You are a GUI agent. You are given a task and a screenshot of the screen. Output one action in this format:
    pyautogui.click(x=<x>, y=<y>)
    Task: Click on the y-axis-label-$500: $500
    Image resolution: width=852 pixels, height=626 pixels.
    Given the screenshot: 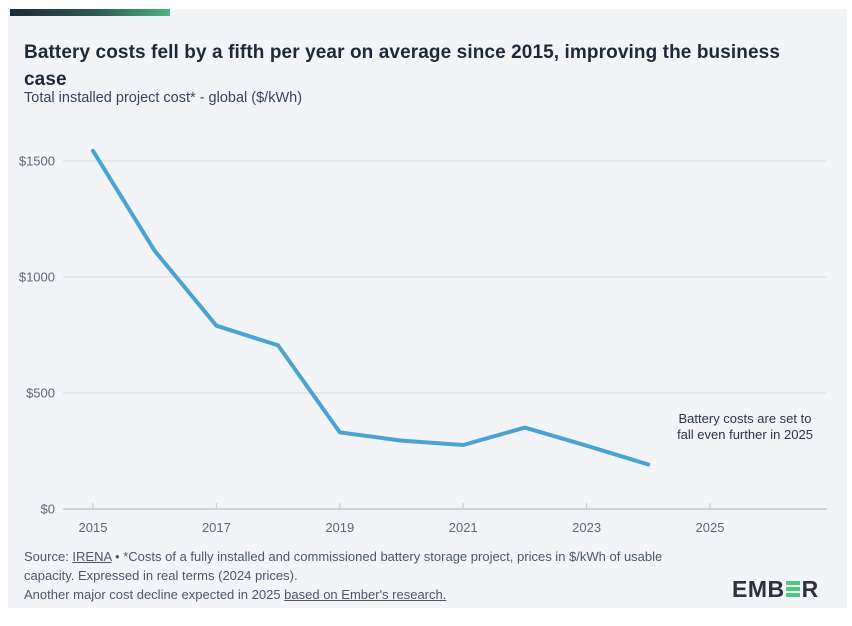 What is the action you would take?
    pyautogui.click(x=40, y=393)
    